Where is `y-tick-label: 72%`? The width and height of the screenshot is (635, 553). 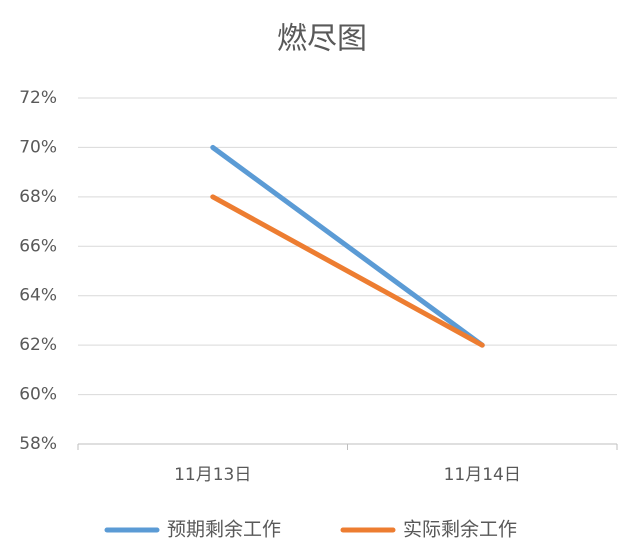
y-tick-label: 72% is located at coordinates (38, 98).